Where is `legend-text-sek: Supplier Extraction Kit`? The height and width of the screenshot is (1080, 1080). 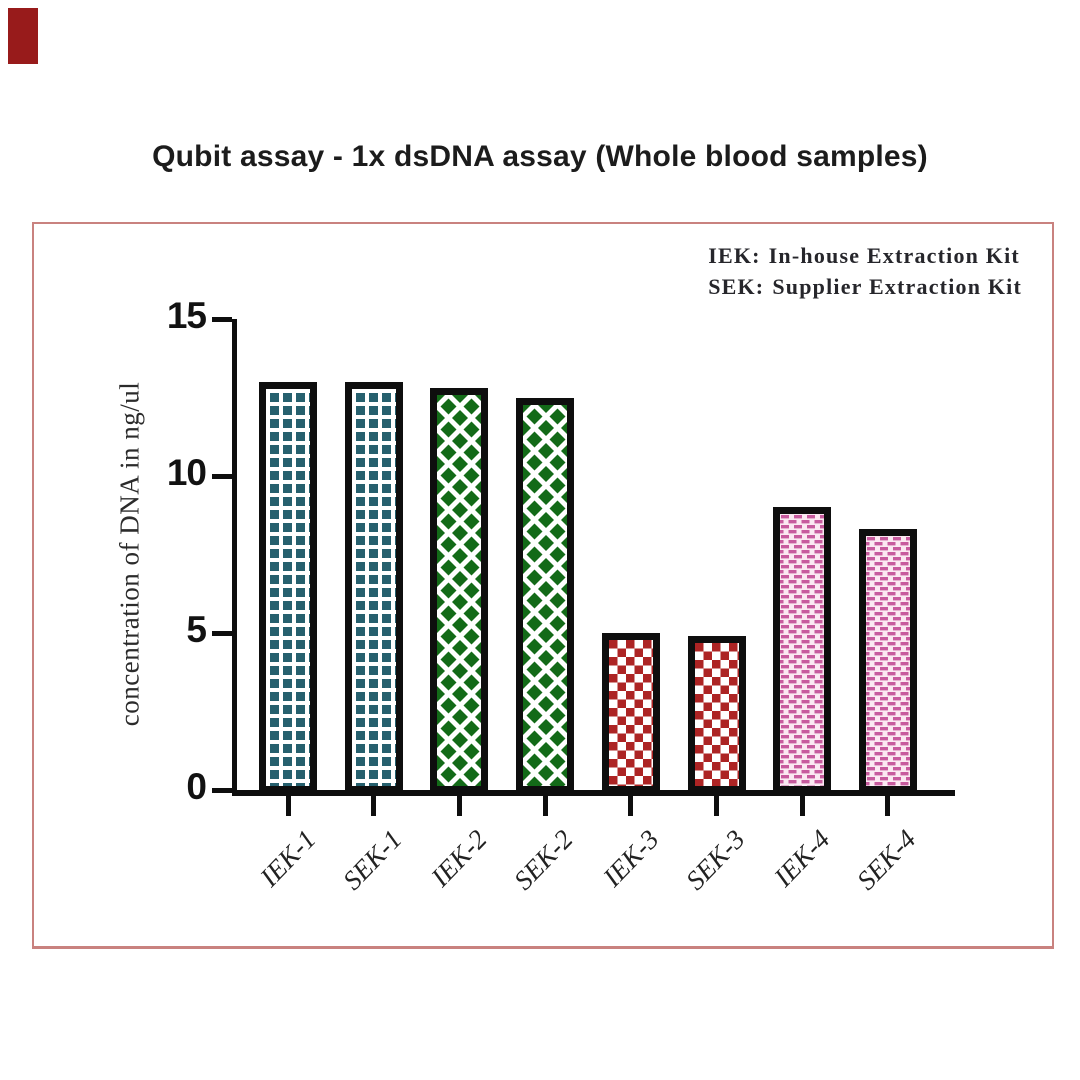
legend-text-sek: Supplier Extraction Kit is located at coordinates (897, 286).